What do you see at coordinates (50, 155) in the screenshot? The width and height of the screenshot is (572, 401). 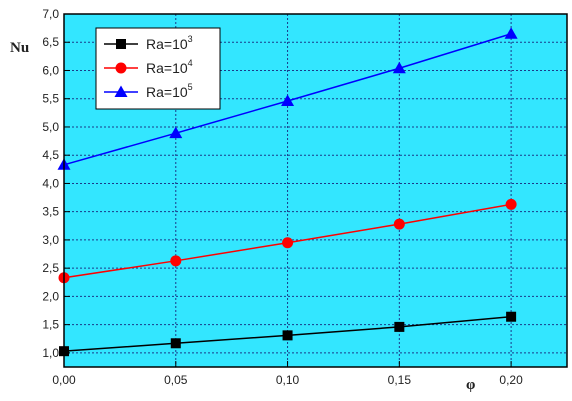 I see `y-tick-label: 4,5` at bounding box center [50, 155].